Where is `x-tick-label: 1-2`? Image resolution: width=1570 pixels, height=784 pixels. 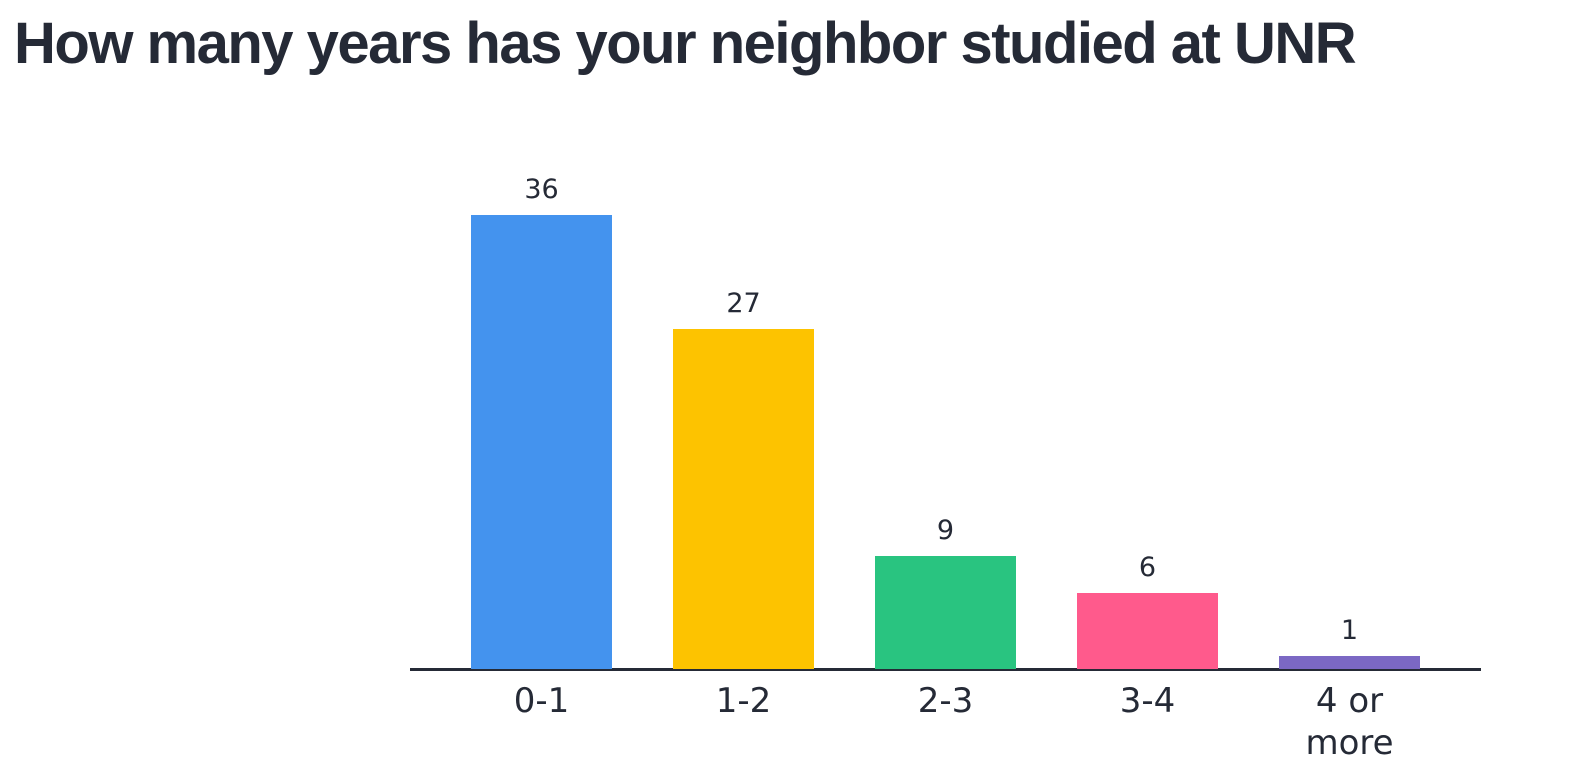
x-tick-label: 1-2 is located at coordinates (743, 701).